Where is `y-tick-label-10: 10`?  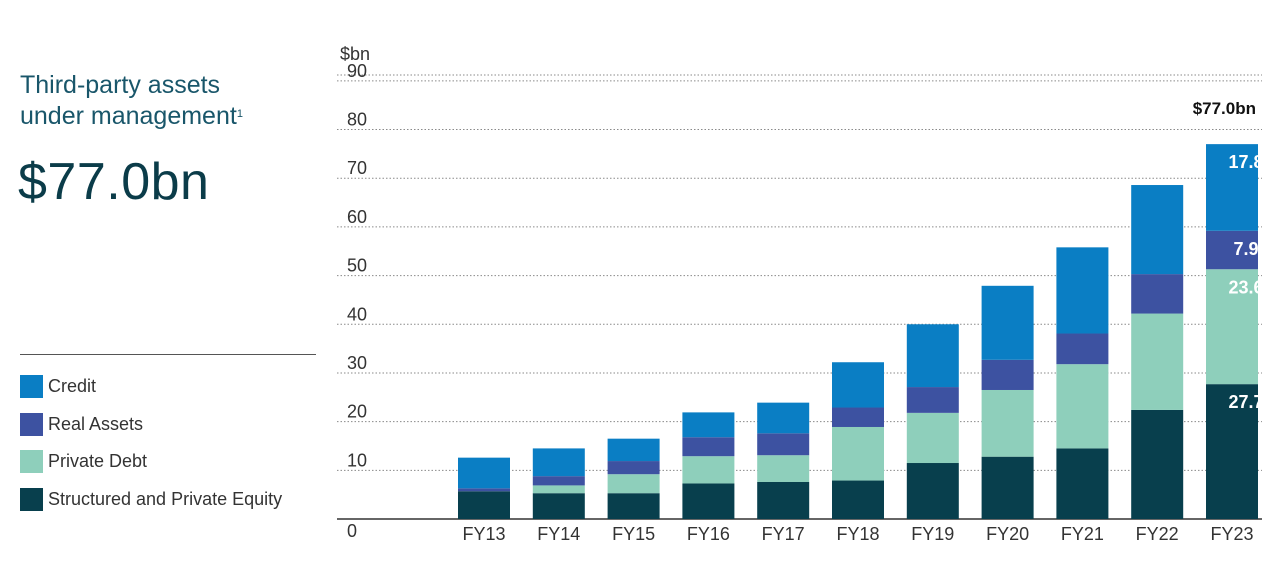
y-tick-label-10: 10 is located at coordinates (357, 460).